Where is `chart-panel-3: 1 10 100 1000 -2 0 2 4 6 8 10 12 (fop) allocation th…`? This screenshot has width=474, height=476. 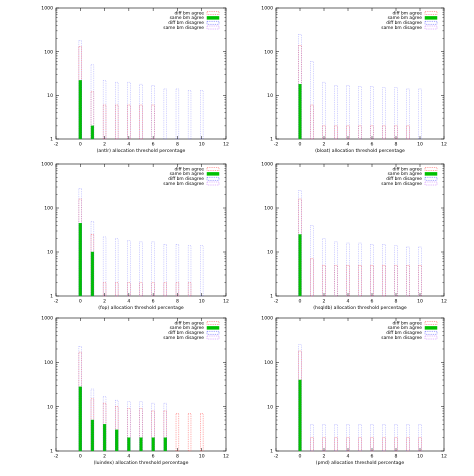
chart-panel-3: 1 10 100 1000 -2 0 2 4 6 8 10 12 (fop) allocation th… is located at coordinates (135, 236).